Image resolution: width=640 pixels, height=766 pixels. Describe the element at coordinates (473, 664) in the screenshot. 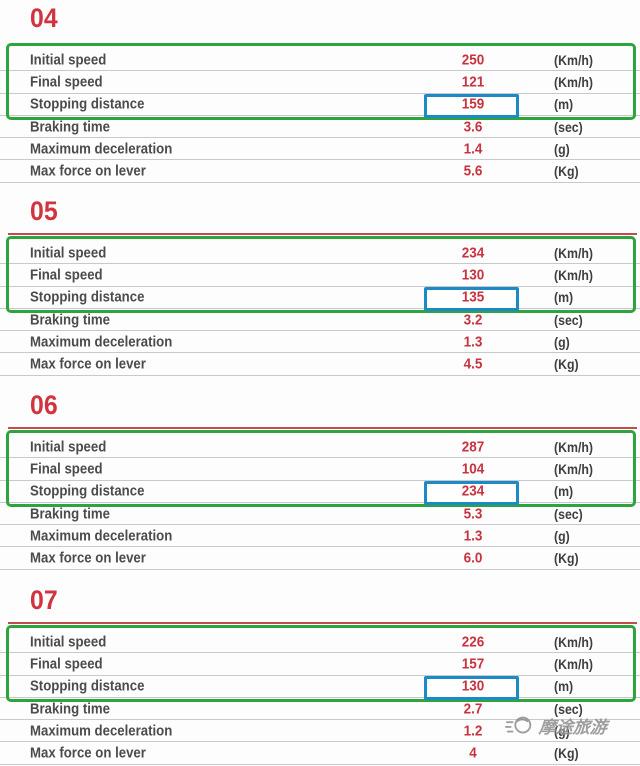

I see `row-value: 157` at that location.